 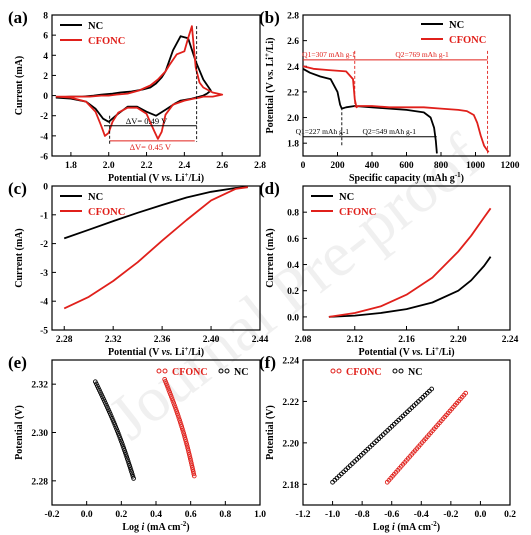 What do you see at coordinates (293, 145) in the screenshot?
I see `y-tick-label: 1.8` at bounding box center [293, 145].